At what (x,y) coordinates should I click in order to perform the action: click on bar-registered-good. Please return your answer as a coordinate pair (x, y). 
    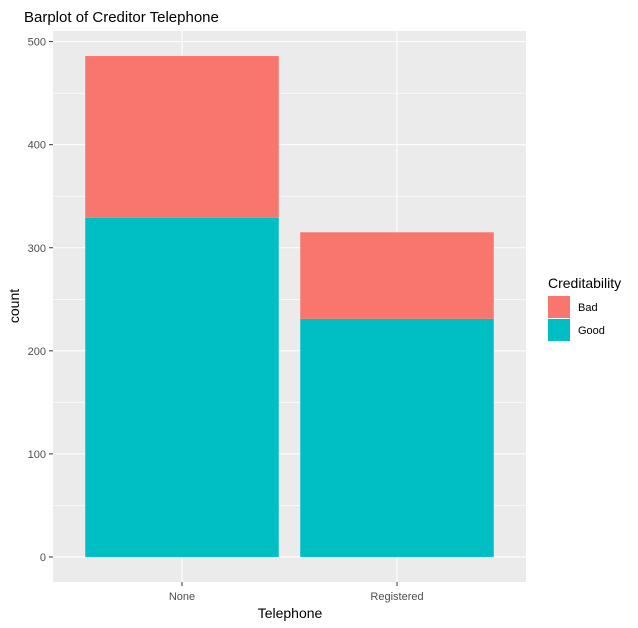
    Looking at the image, I should click on (397, 437).